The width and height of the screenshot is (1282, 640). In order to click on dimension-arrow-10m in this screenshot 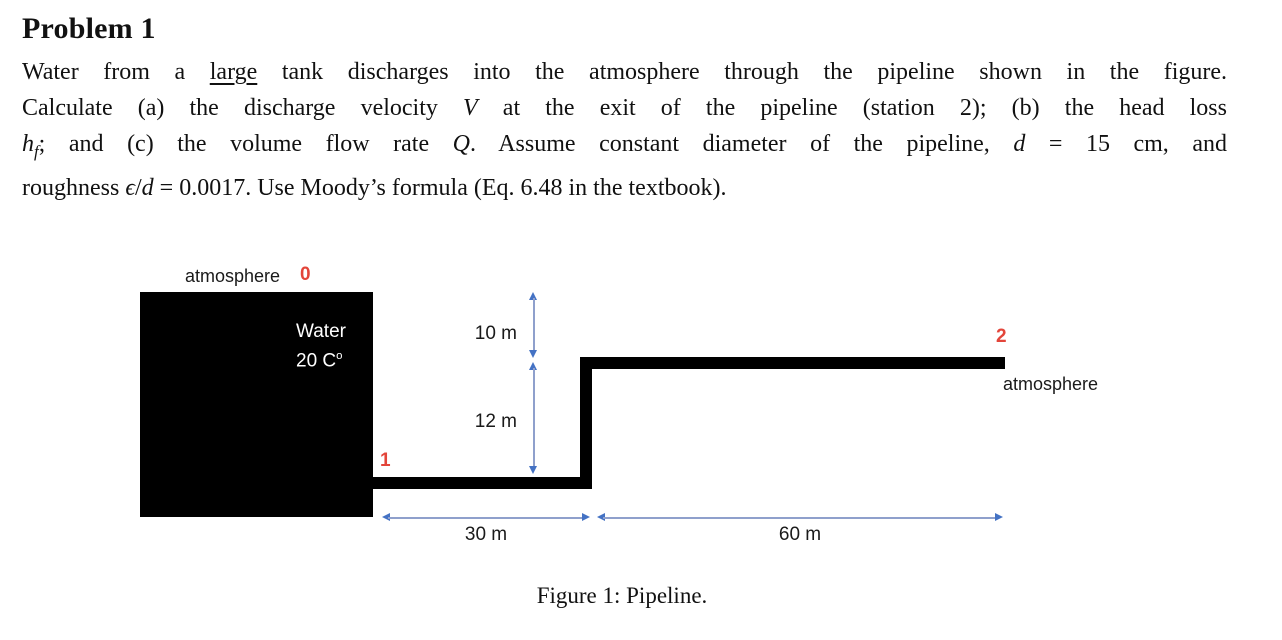, I will do `click(533, 325)`.